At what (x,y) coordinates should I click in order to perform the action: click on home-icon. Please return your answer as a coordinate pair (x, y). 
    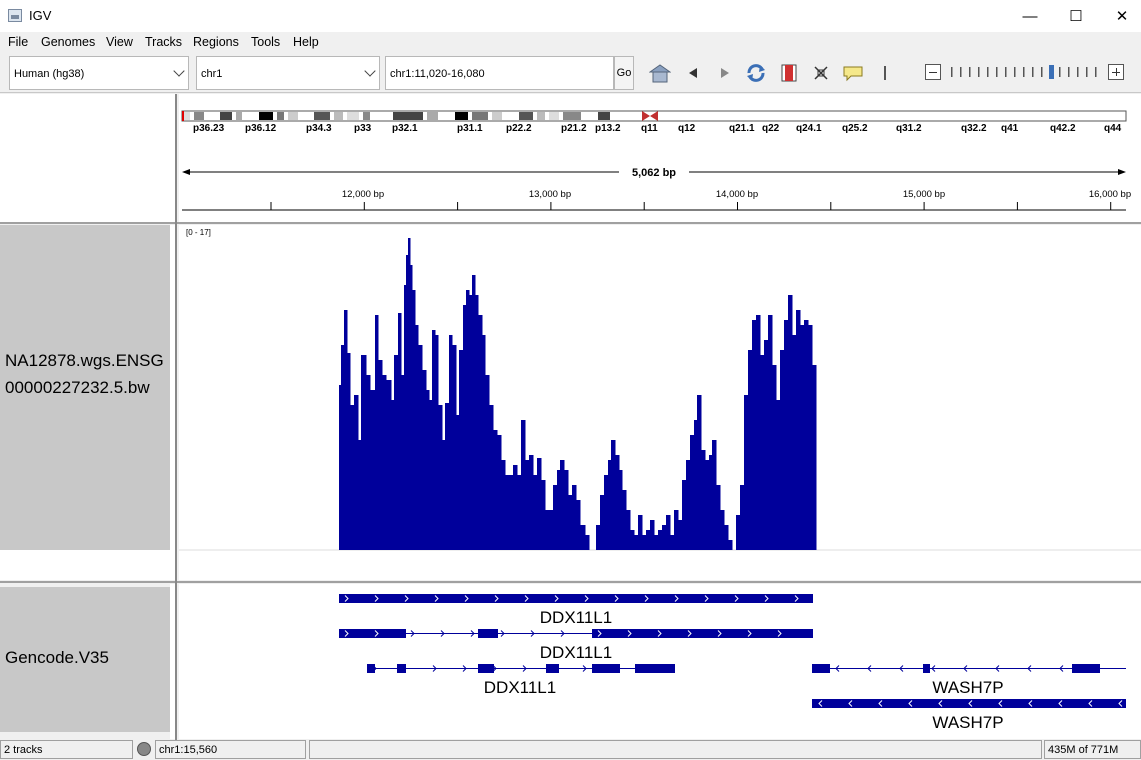
    Looking at the image, I should click on (660, 73).